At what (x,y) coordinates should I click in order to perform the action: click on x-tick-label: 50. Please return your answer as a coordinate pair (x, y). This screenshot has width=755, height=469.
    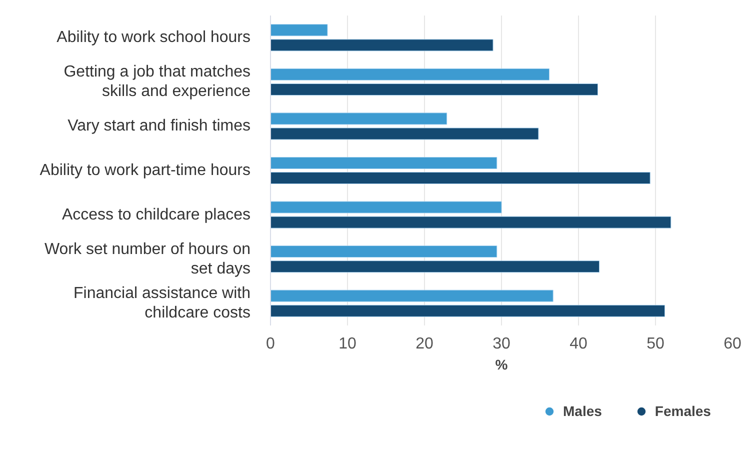
    Looking at the image, I should click on (655, 344).